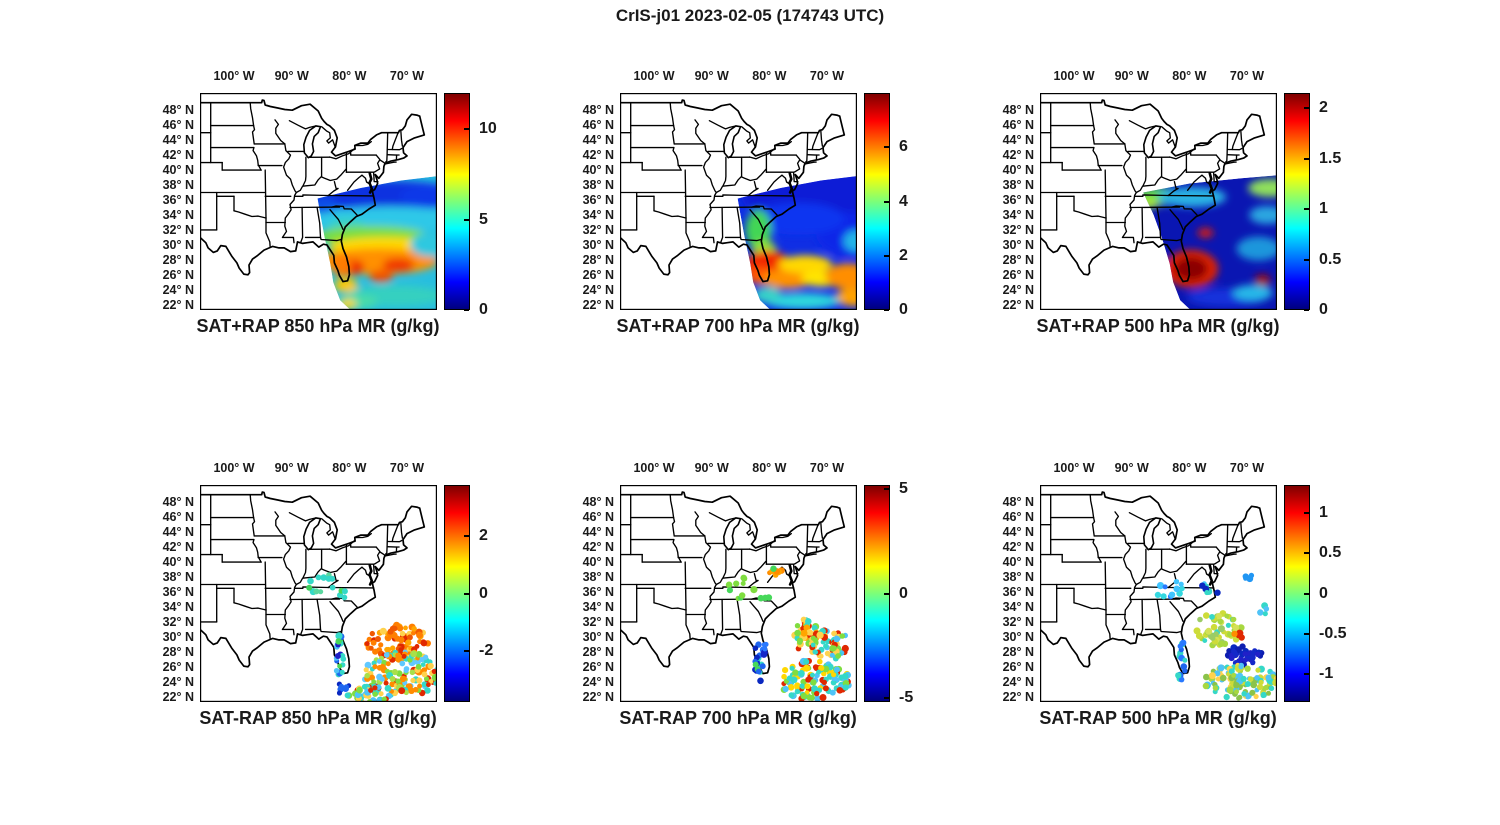 Image resolution: width=1500 pixels, height=825 pixels. What do you see at coordinates (750, 15) in the screenshot?
I see `figure-title: CrIS-j01 2023-02-05 (174743 UTC)` at bounding box center [750, 15].